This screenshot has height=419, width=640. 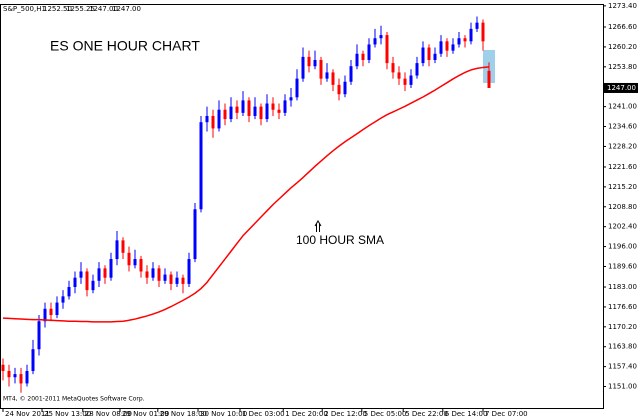 I want to click on y-tick-label: 1208.80, so click(x=622, y=207).